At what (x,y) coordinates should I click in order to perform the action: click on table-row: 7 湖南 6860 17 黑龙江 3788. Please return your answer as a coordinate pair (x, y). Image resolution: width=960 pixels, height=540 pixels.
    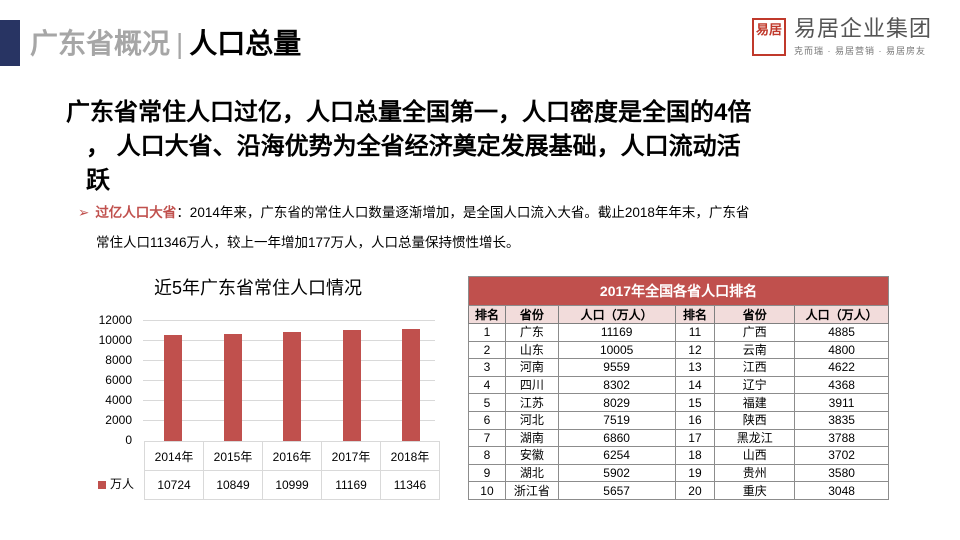
    Looking at the image, I should click on (678, 438).